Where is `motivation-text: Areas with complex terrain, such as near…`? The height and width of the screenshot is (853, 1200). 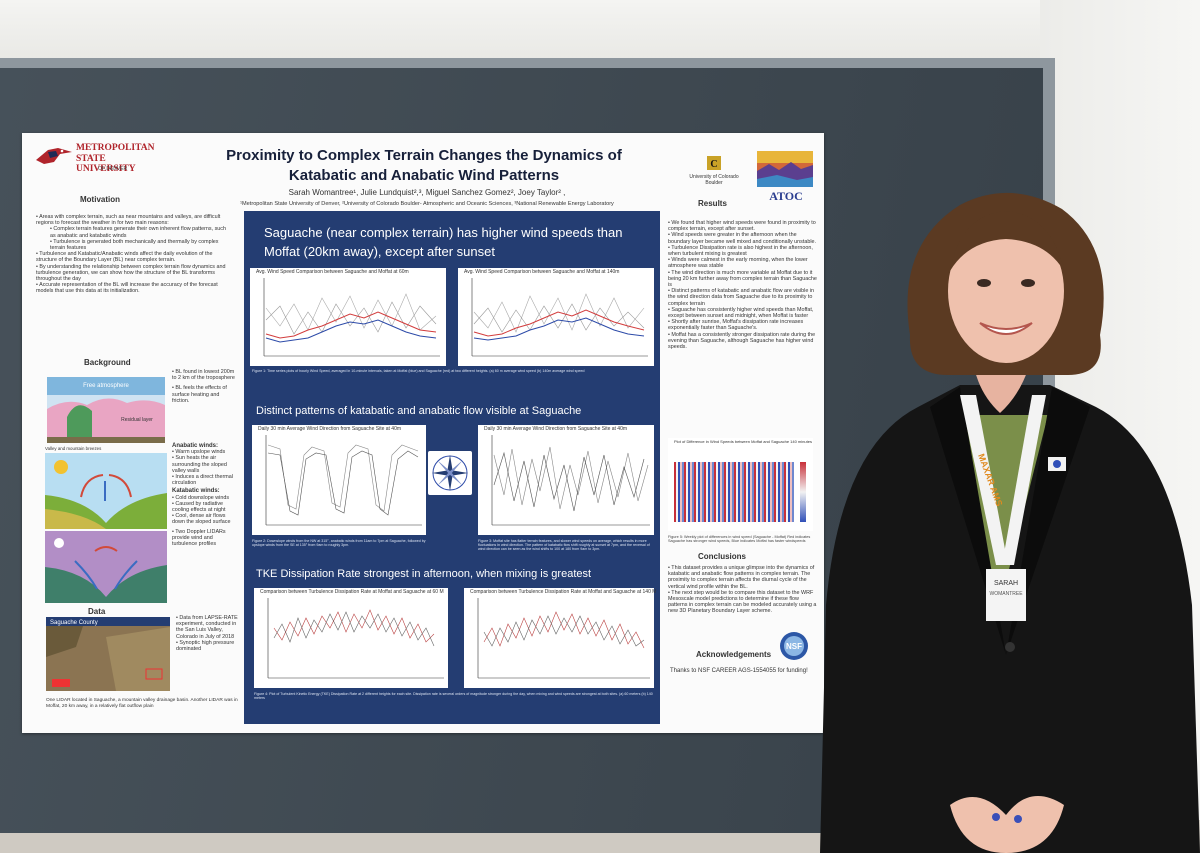
motivation-text: Areas with complex terrain, such as near… is located at coordinates (134, 254).